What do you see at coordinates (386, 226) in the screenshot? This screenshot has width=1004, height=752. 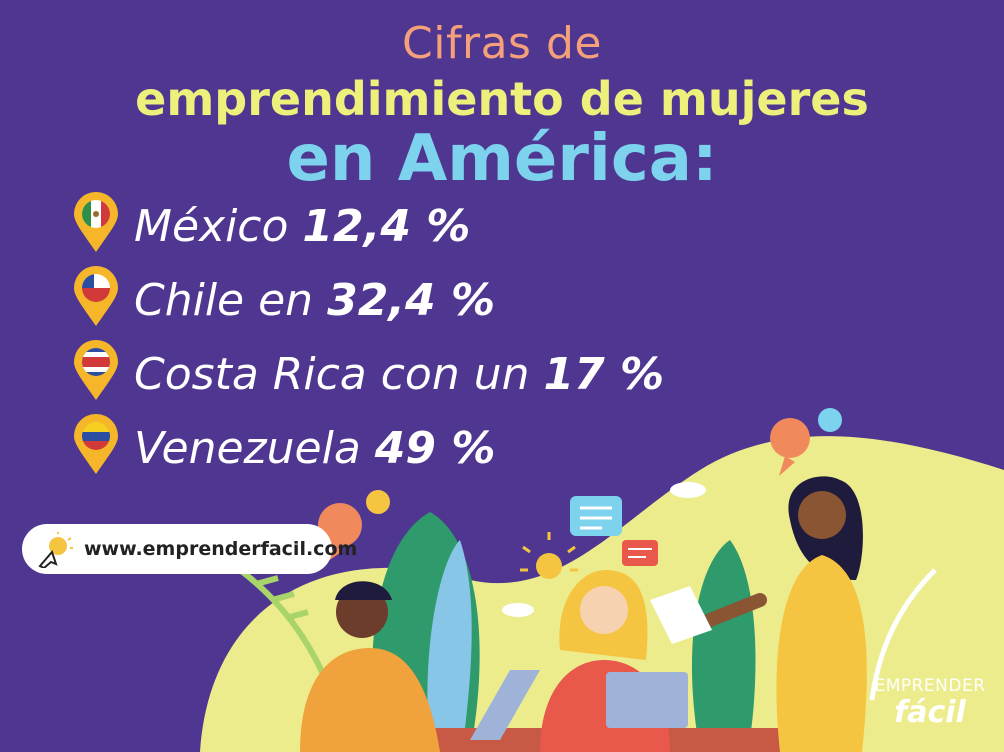 I see `percentage-value: 12,4 %` at bounding box center [386, 226].